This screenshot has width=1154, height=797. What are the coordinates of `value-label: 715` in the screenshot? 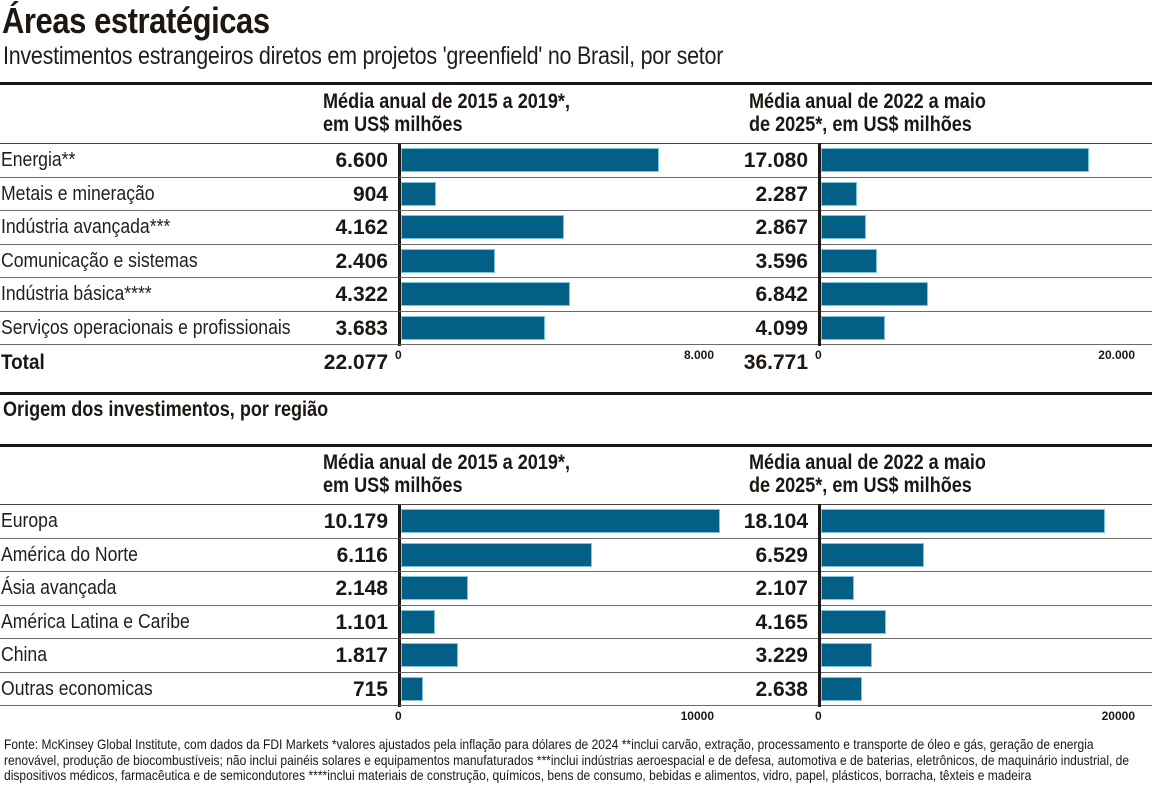 It's located at (370, 689).